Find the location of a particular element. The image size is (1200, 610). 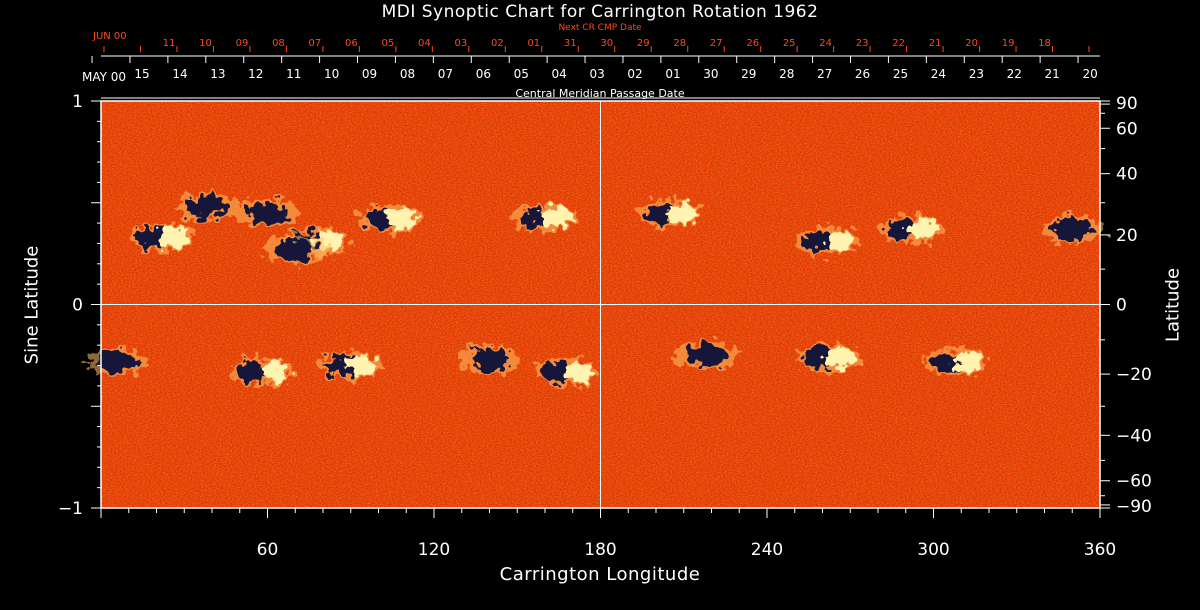

cmp-date-label: 22 is located at coordinates (1014, 74).